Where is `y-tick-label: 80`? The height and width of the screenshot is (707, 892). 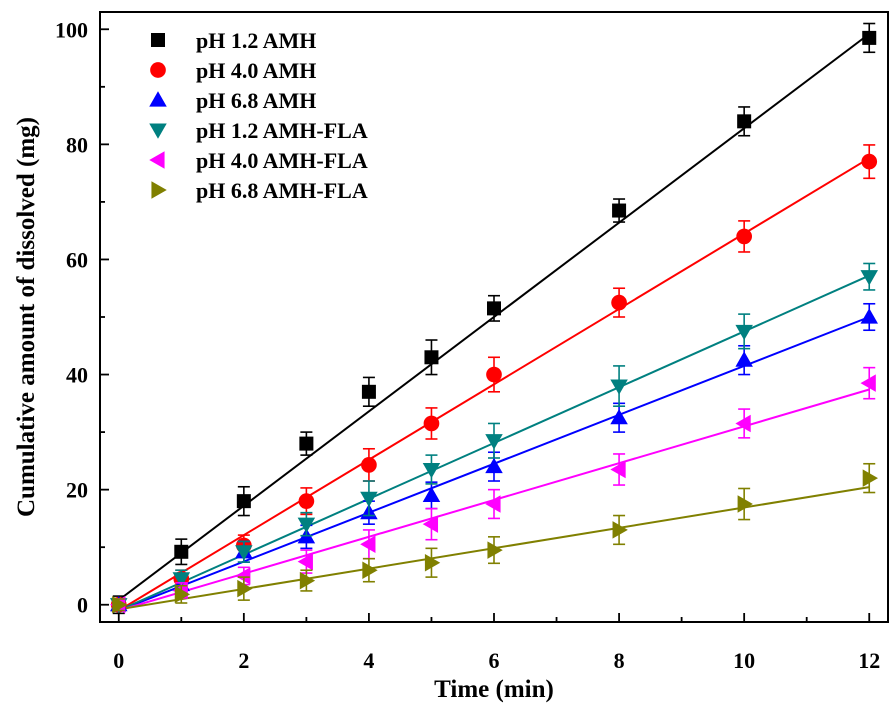
y-tick-label: 80 is located at coordinates (77, 144).